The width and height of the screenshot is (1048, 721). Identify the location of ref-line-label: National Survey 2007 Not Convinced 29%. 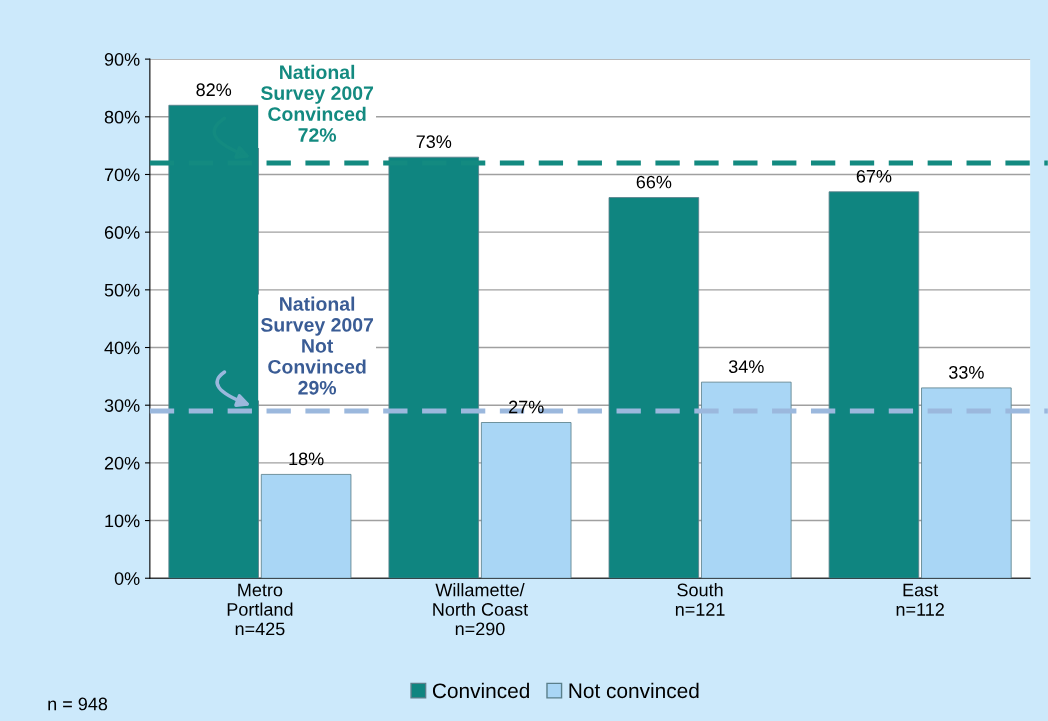
(317, 345).